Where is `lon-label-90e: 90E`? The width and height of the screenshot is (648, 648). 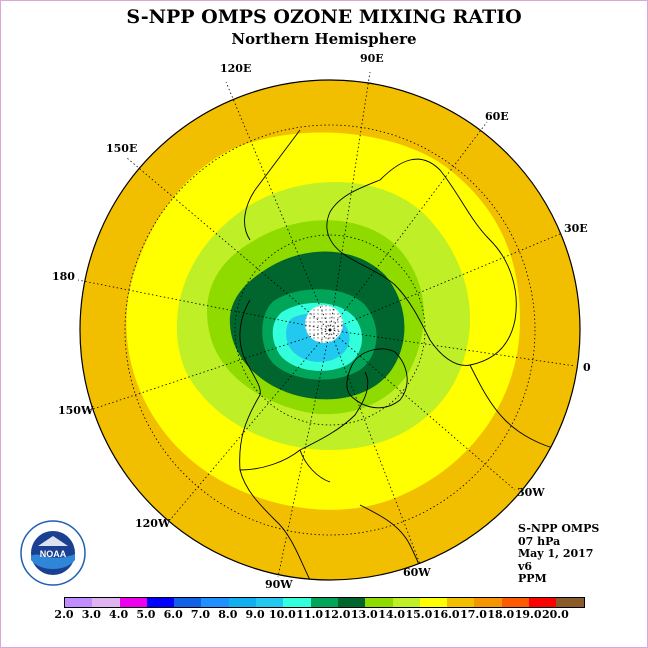
lon-label-90e: 90E is located at coordinates (372, 58).